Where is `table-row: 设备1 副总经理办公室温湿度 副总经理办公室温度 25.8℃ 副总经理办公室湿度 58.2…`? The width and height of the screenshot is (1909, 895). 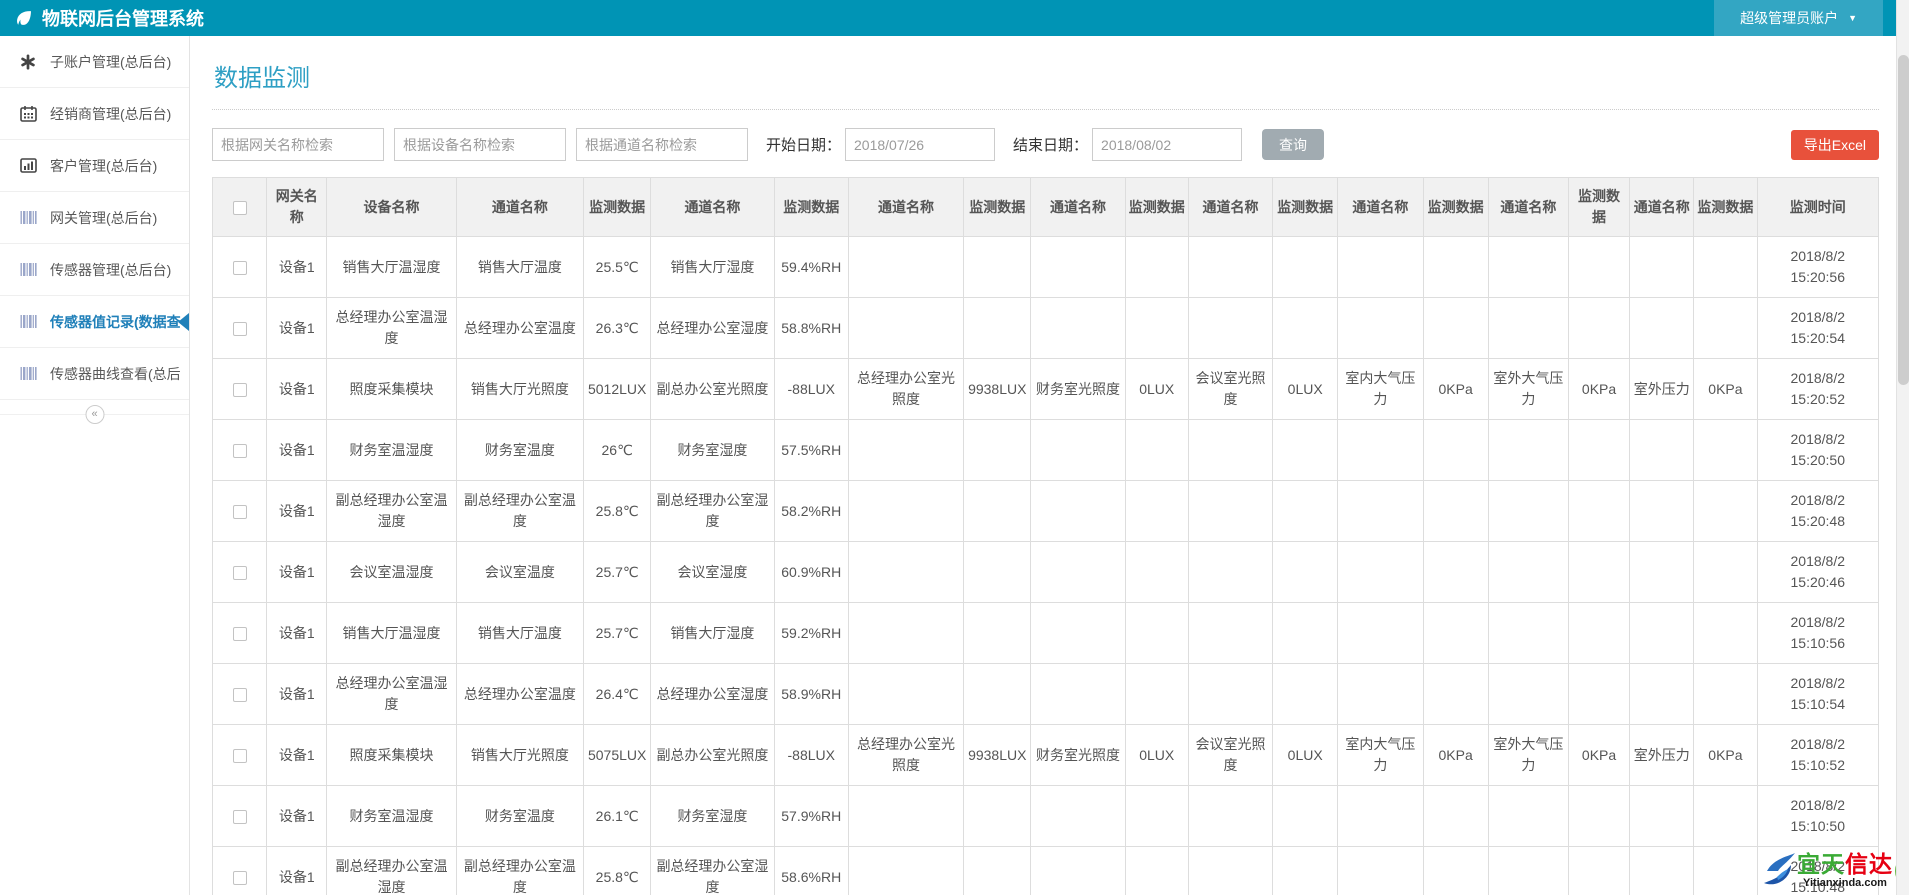
table-row: 设备1 副总经理办公室温湿度 副总经理办公室温度 25.8℃ 副总经理办公室湿度 58.2… is located at coordinates (1045, 511).